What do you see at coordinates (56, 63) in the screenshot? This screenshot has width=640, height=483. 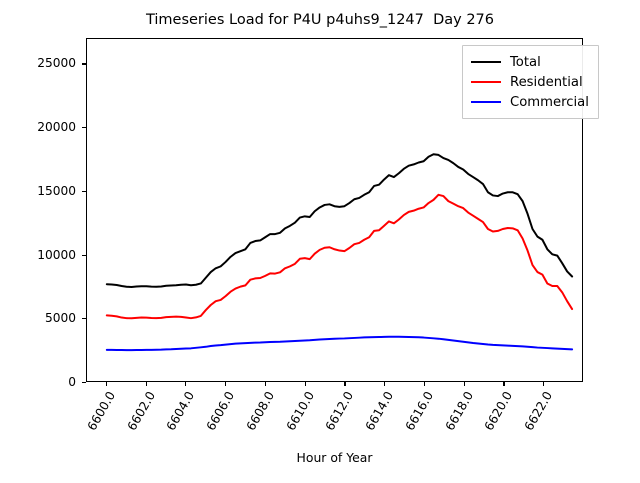 I see `y-tick-label: 25000` at bounding box center [56, 63].